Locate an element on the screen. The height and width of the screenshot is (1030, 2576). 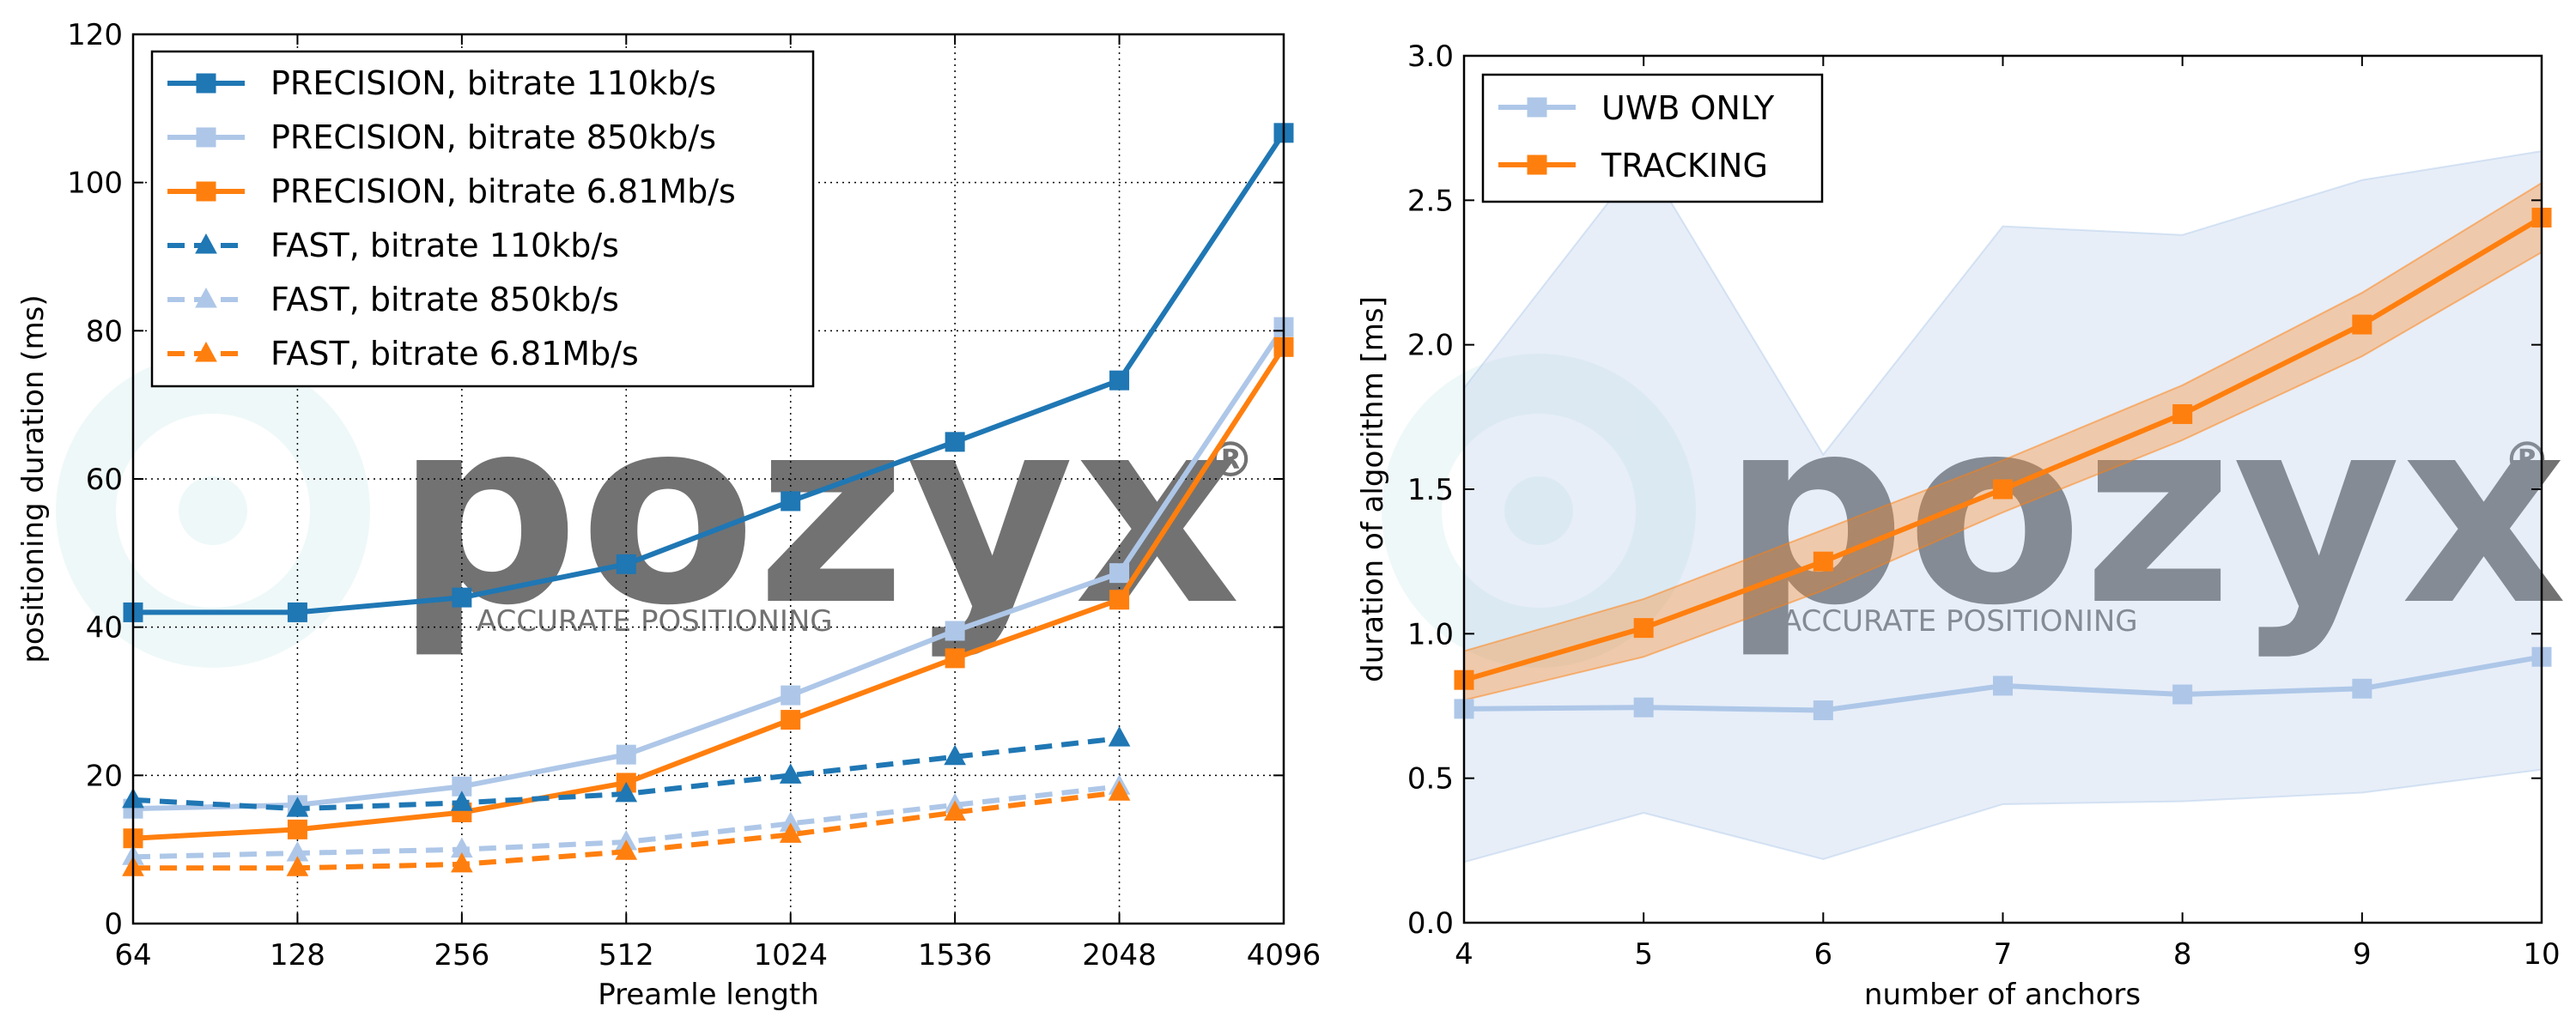
x-tick-label: 1024 is located at coordinates (790, 955).